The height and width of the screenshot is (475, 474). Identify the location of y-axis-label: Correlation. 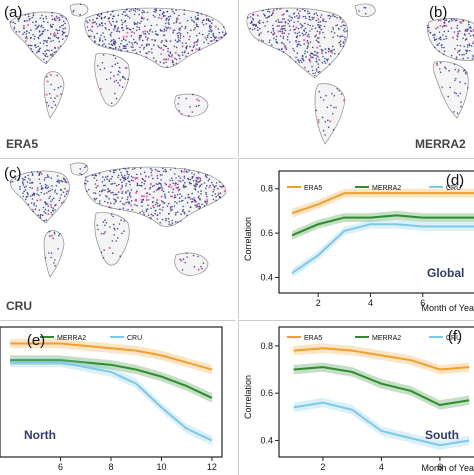
(248, 397).